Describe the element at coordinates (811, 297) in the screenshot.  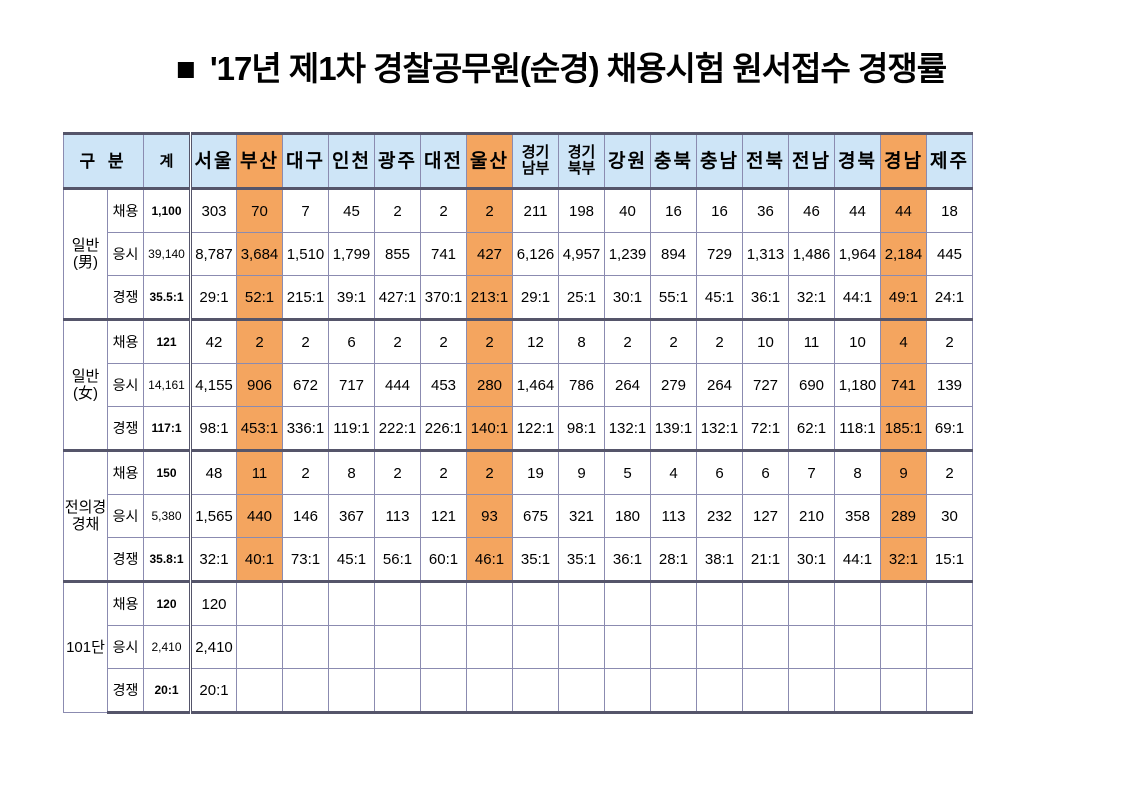
I see `data-cell: 32:1` at that location.